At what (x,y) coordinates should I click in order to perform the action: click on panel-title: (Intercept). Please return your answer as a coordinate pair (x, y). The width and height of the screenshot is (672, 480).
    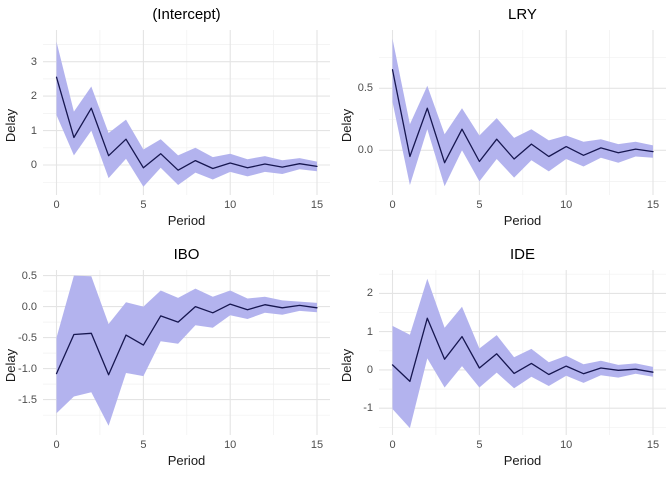
    Looking at the image, I should click on (186, 14).